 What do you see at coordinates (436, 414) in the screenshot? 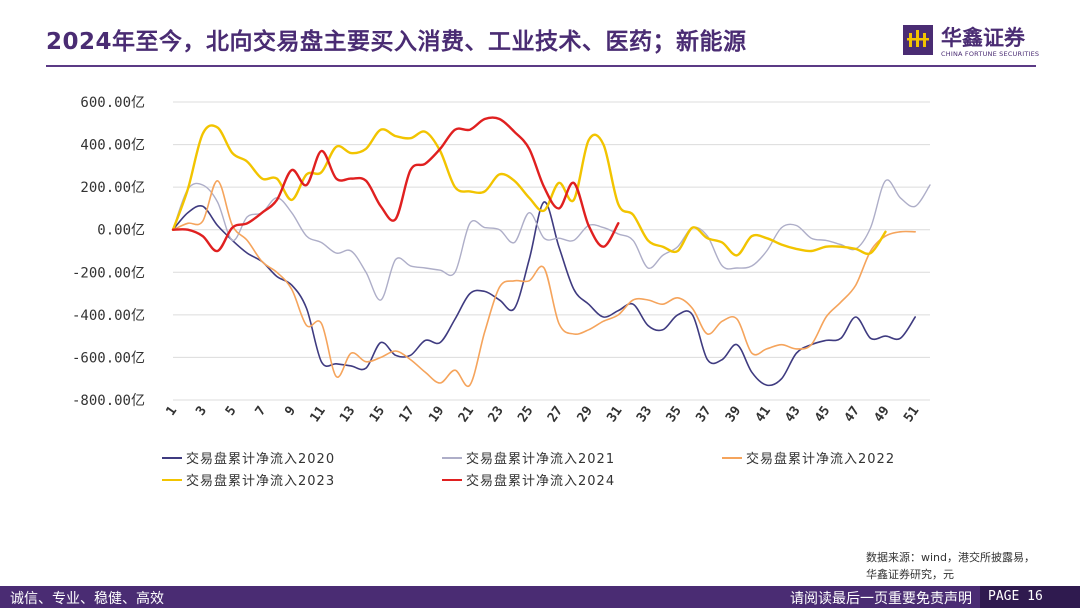
I see `x-tick-label: 19` at bounding box center [436, 414].